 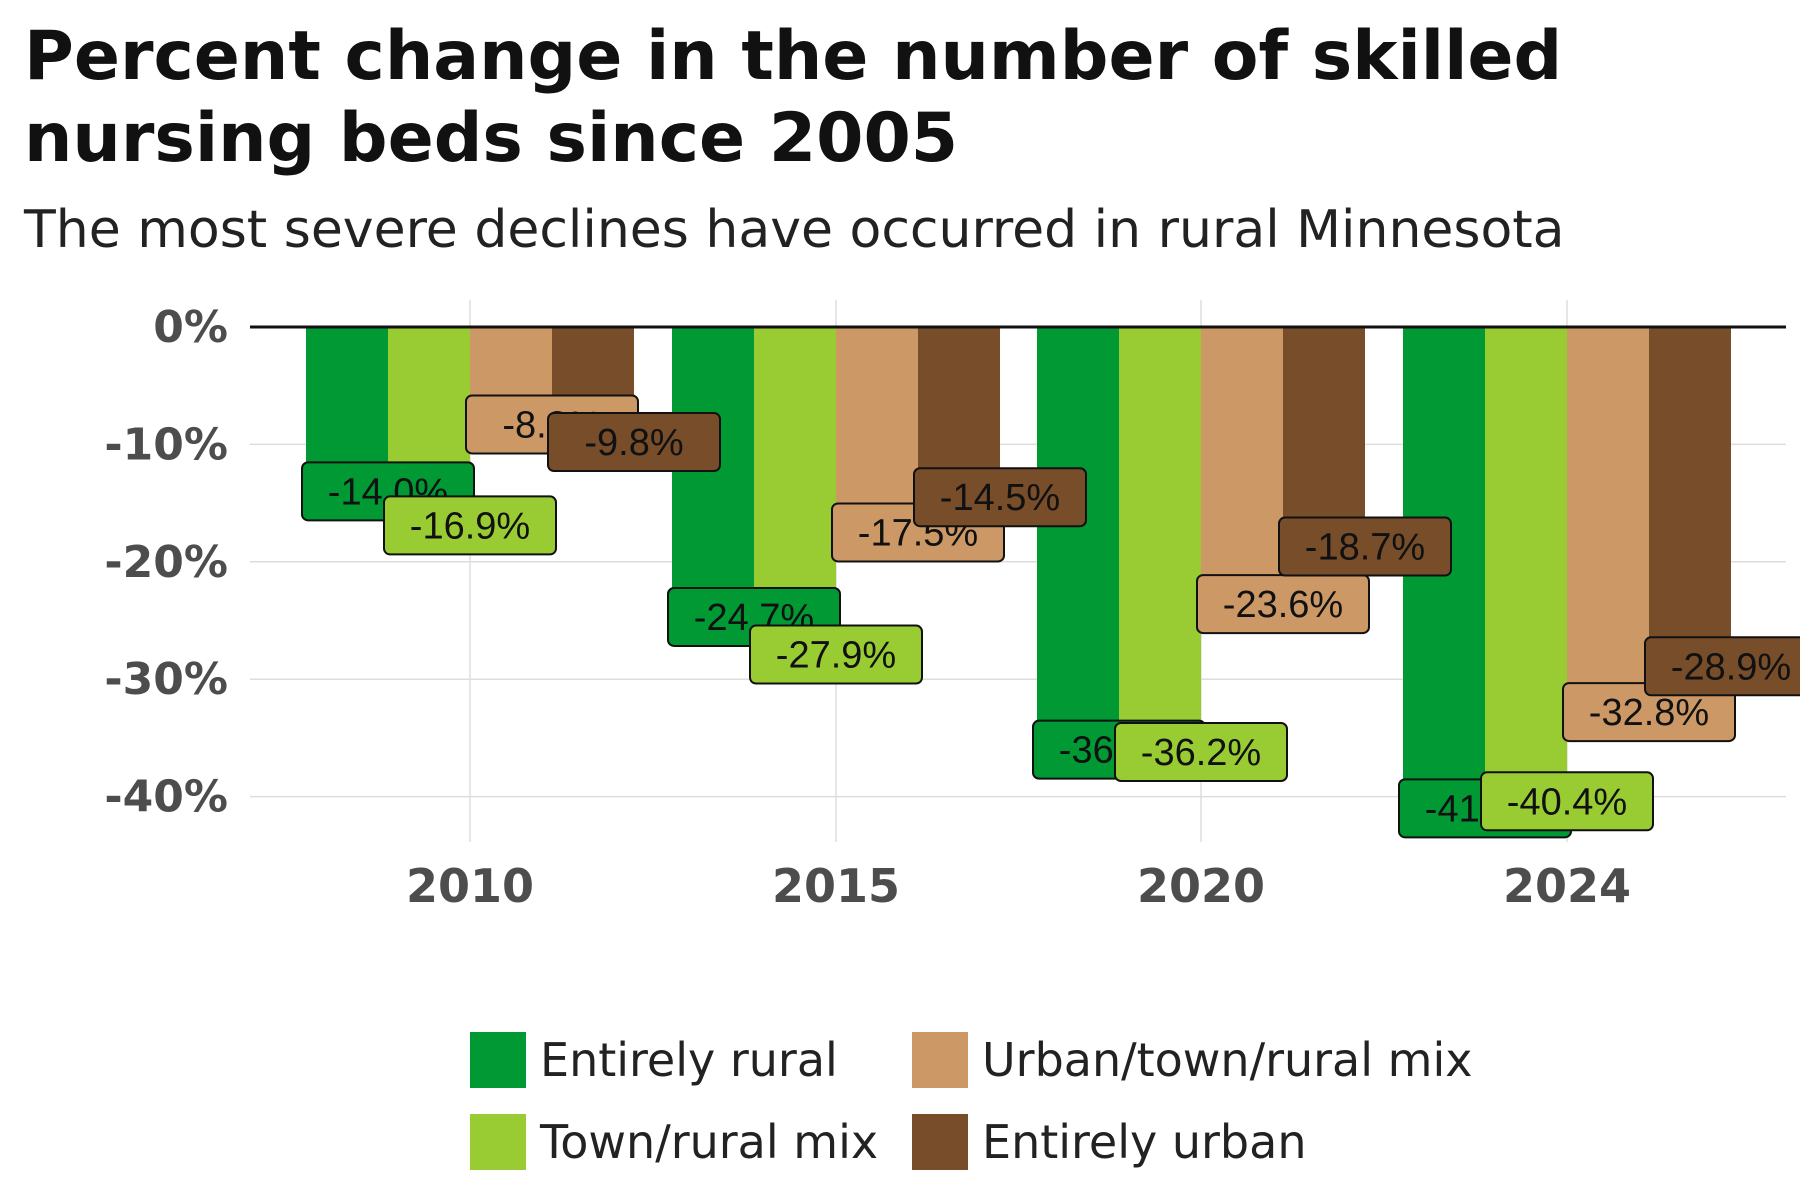 I want to click on data-label-text: -23.6%, so click(x=1283, y=605).